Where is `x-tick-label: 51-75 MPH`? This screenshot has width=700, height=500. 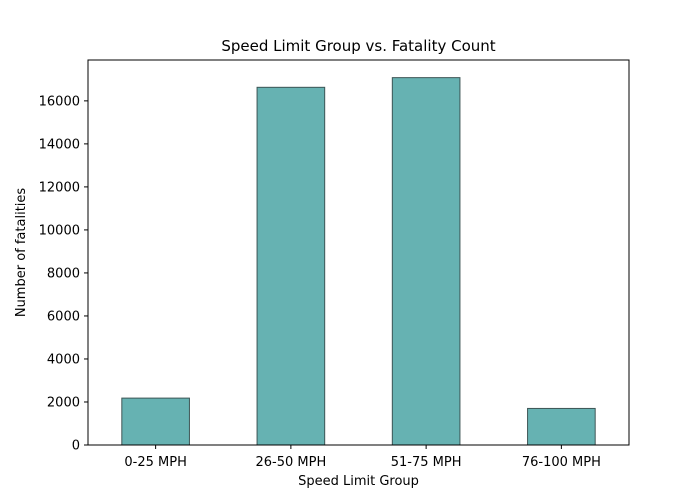 x-tick-label: 51-75 MPH is located at coordinates (426, 462).